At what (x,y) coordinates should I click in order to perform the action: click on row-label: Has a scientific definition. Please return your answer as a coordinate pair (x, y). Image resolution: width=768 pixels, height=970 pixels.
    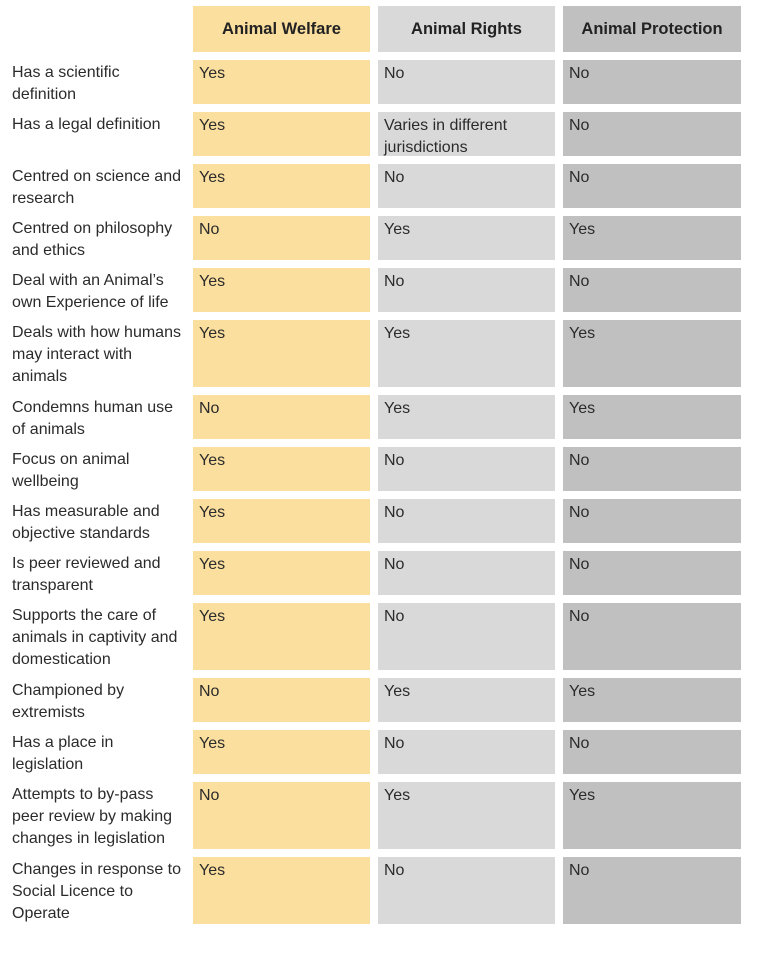
    Looking at the image, I should click on (66, 83).